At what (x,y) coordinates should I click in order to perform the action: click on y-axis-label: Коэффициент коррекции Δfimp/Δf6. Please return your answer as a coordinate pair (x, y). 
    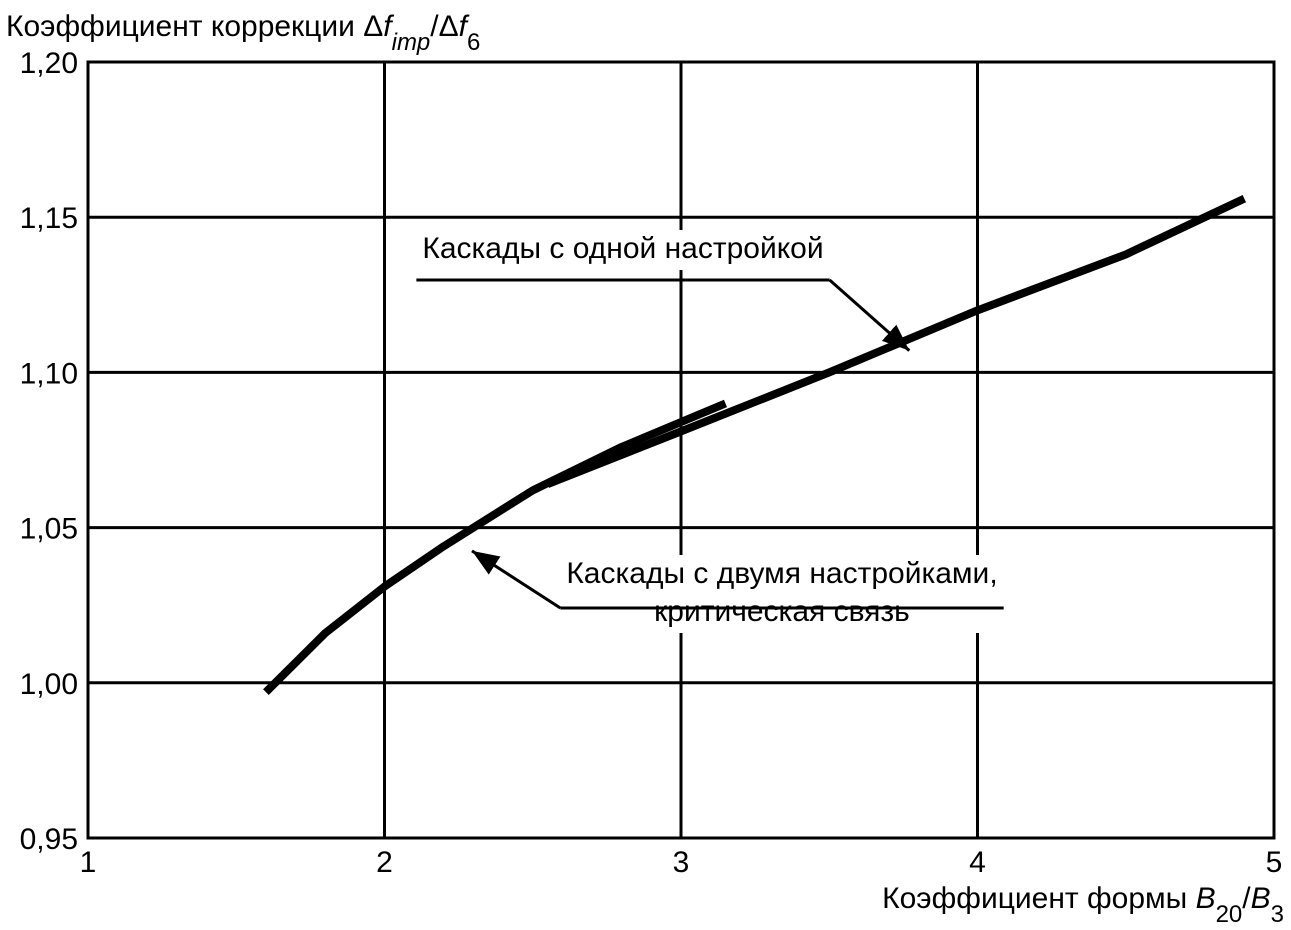
    Looking at the image, I should click on (243, 33).